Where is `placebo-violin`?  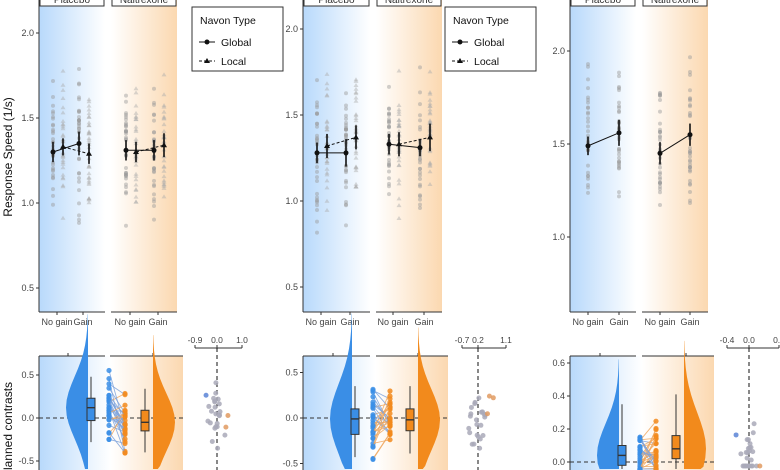
placebo-violin is located at coordinates (341, 391).